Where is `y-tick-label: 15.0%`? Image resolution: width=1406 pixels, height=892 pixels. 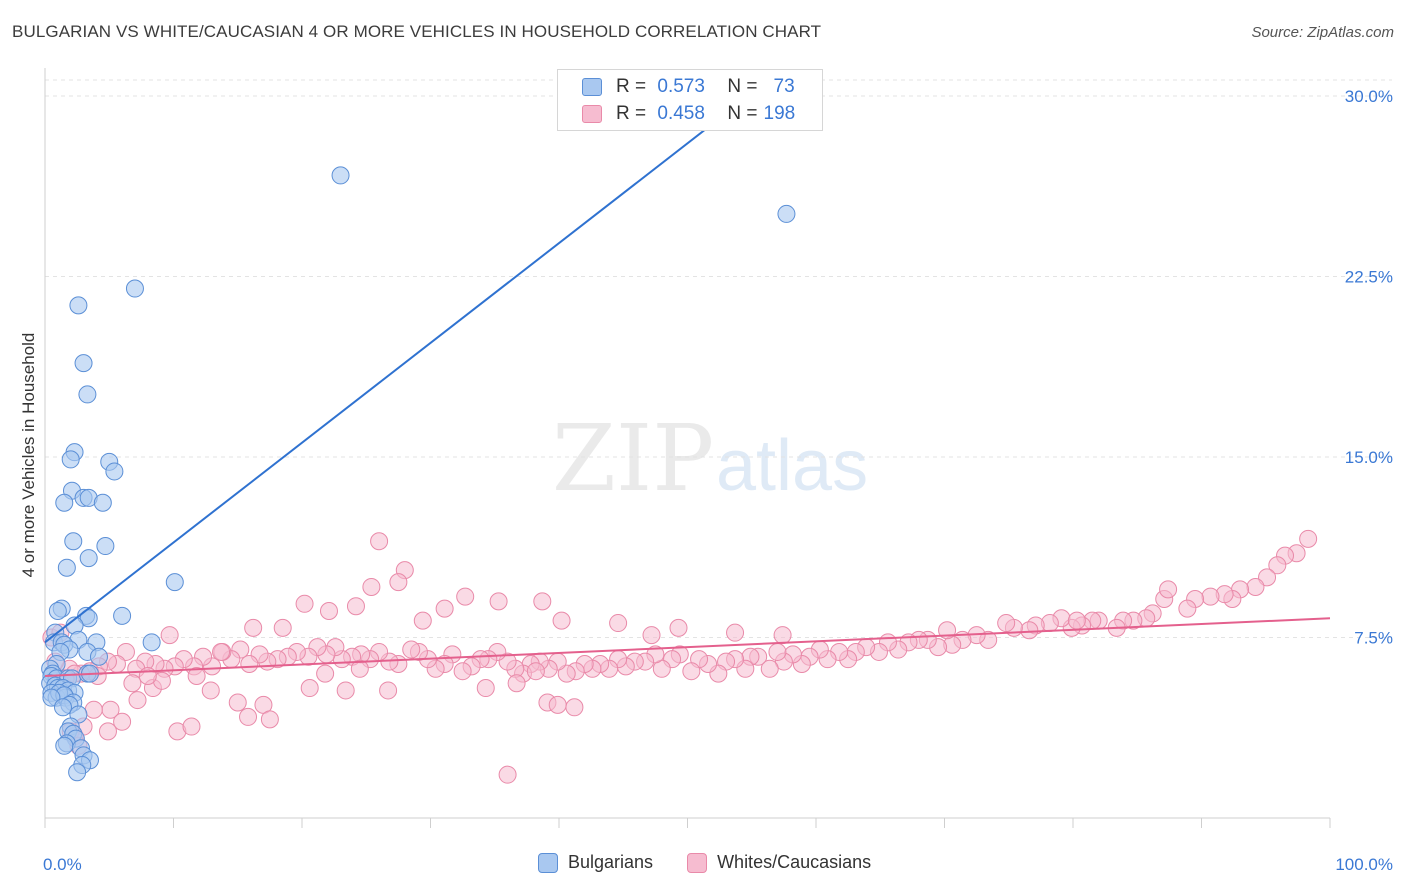 y-tick-label: 15.0% is located at coordinates (1369, 457).